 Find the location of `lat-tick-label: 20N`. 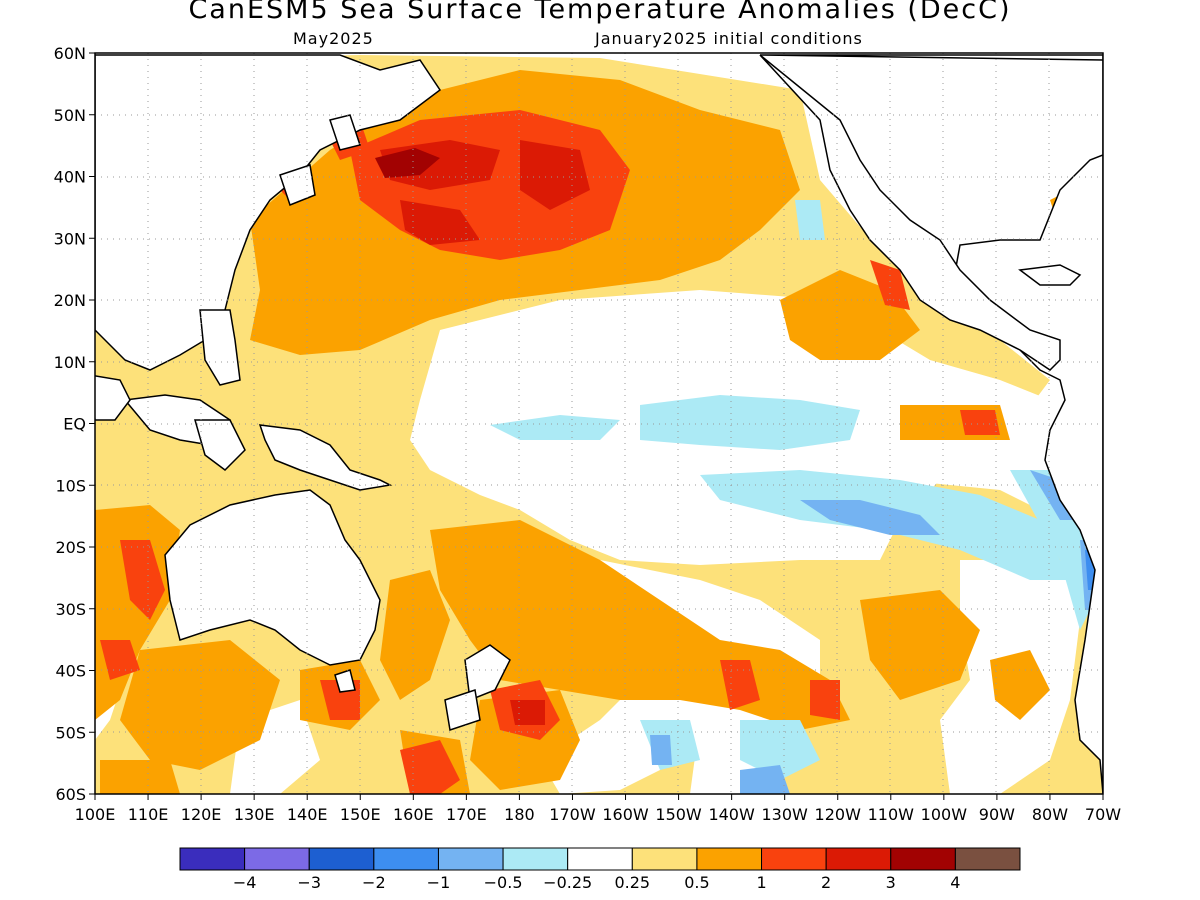

lat-tick-label: 20N is located at coordinates (70, 300).